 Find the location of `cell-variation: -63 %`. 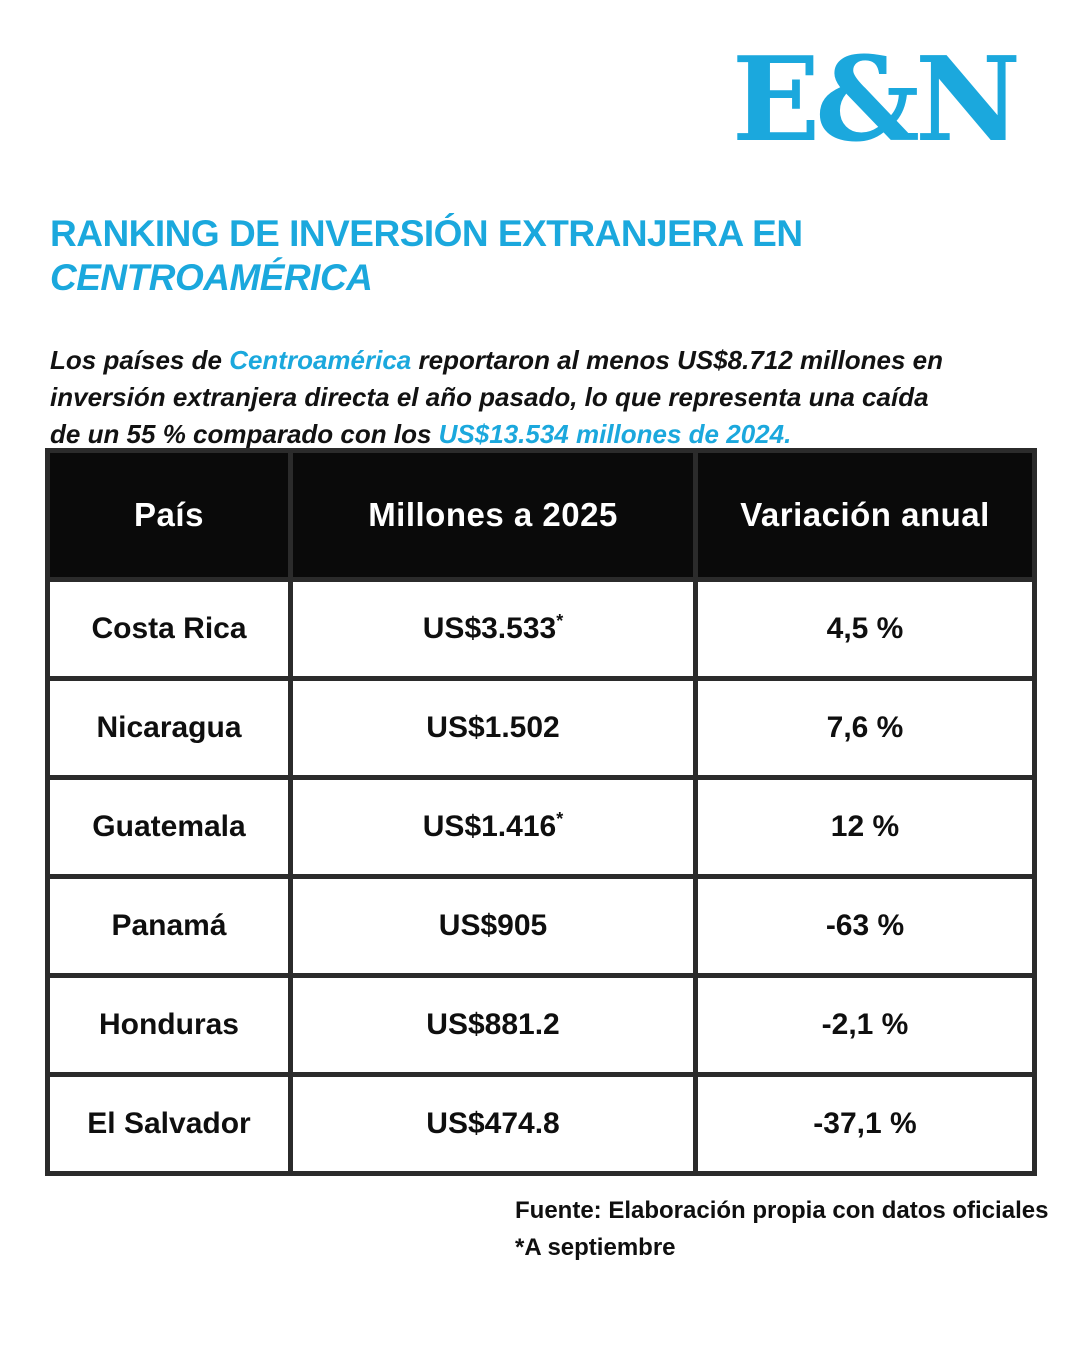

cell-variation: -63 % is located at coordinates (865, 926).